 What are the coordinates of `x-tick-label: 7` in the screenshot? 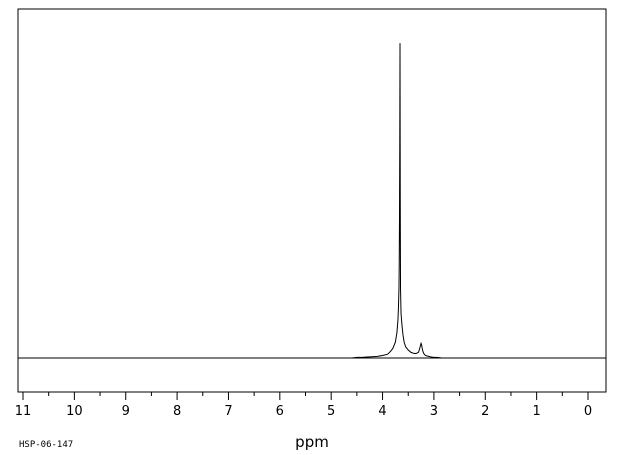 It's located at (228, 411).